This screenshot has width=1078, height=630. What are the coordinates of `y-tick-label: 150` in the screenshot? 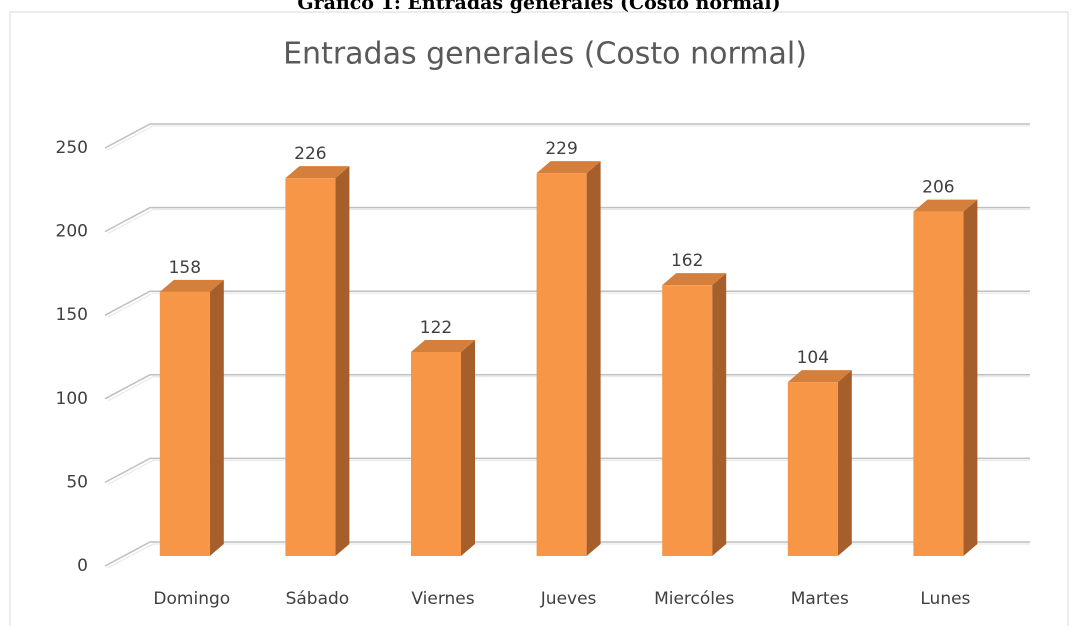 It's located at (72, 315).